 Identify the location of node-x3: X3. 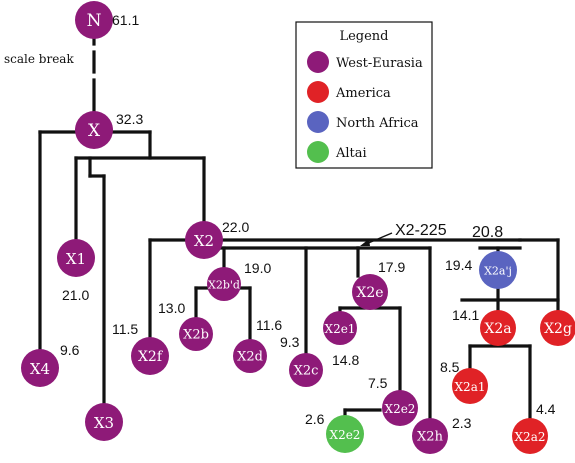
(104, 422).